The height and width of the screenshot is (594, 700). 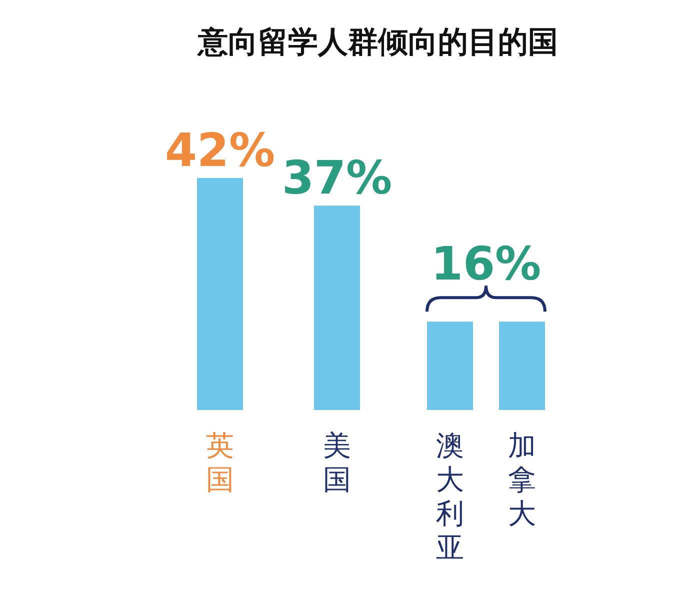 I want to click on data-label: 42%, so click(x=220, y=150).